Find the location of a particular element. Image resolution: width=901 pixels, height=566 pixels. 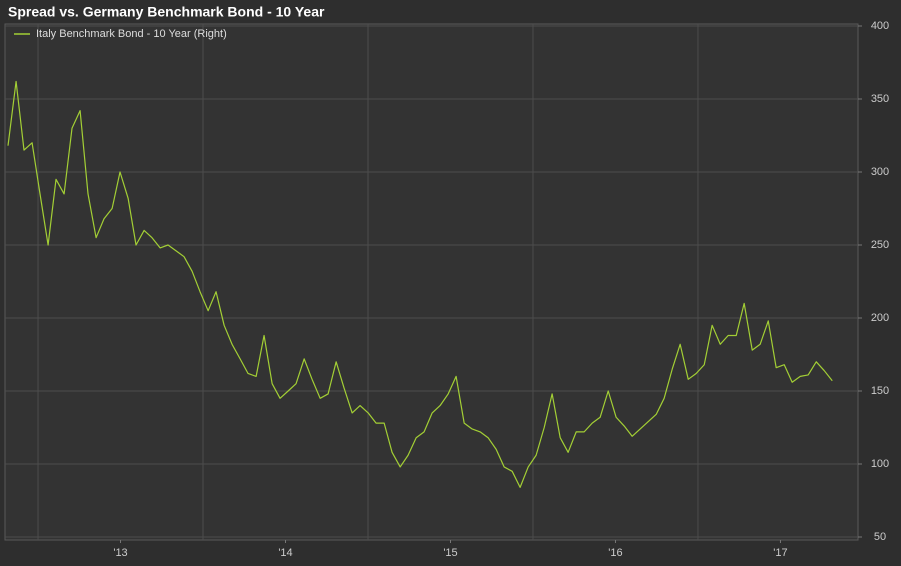

y-tick-label: 200 is located at coordinates (880, 318).